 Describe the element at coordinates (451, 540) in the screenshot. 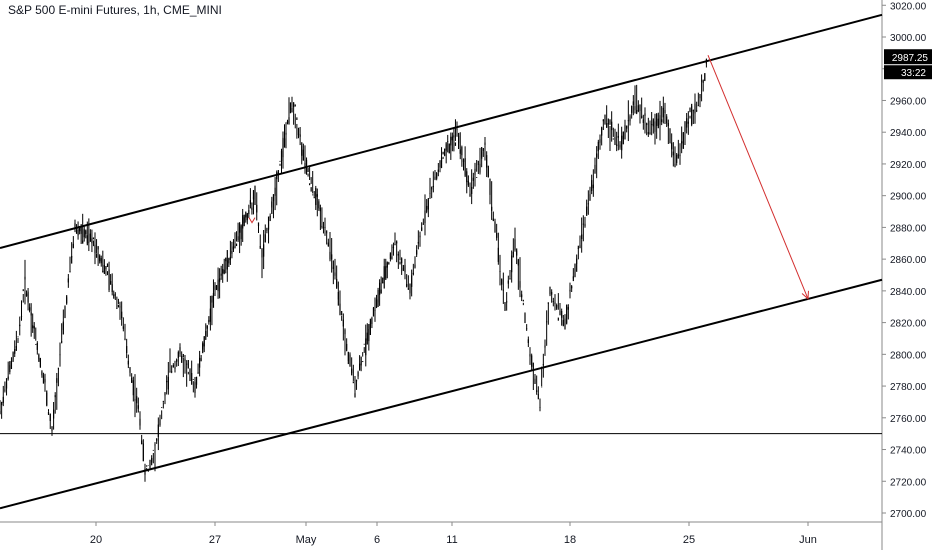

I see `x-tick-label: 11` at that location.